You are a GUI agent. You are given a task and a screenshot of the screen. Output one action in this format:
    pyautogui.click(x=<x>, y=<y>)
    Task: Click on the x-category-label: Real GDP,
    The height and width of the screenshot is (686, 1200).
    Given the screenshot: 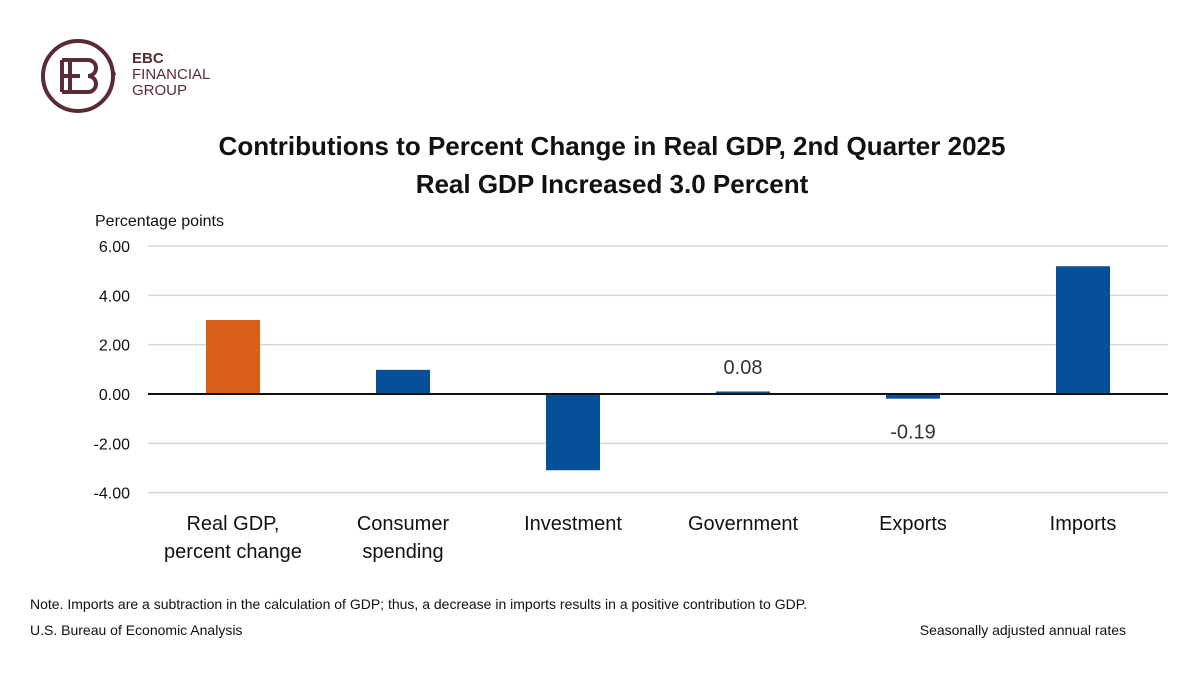 What is the action you would take?
    pyautogui.click(x=232, y=524)
    